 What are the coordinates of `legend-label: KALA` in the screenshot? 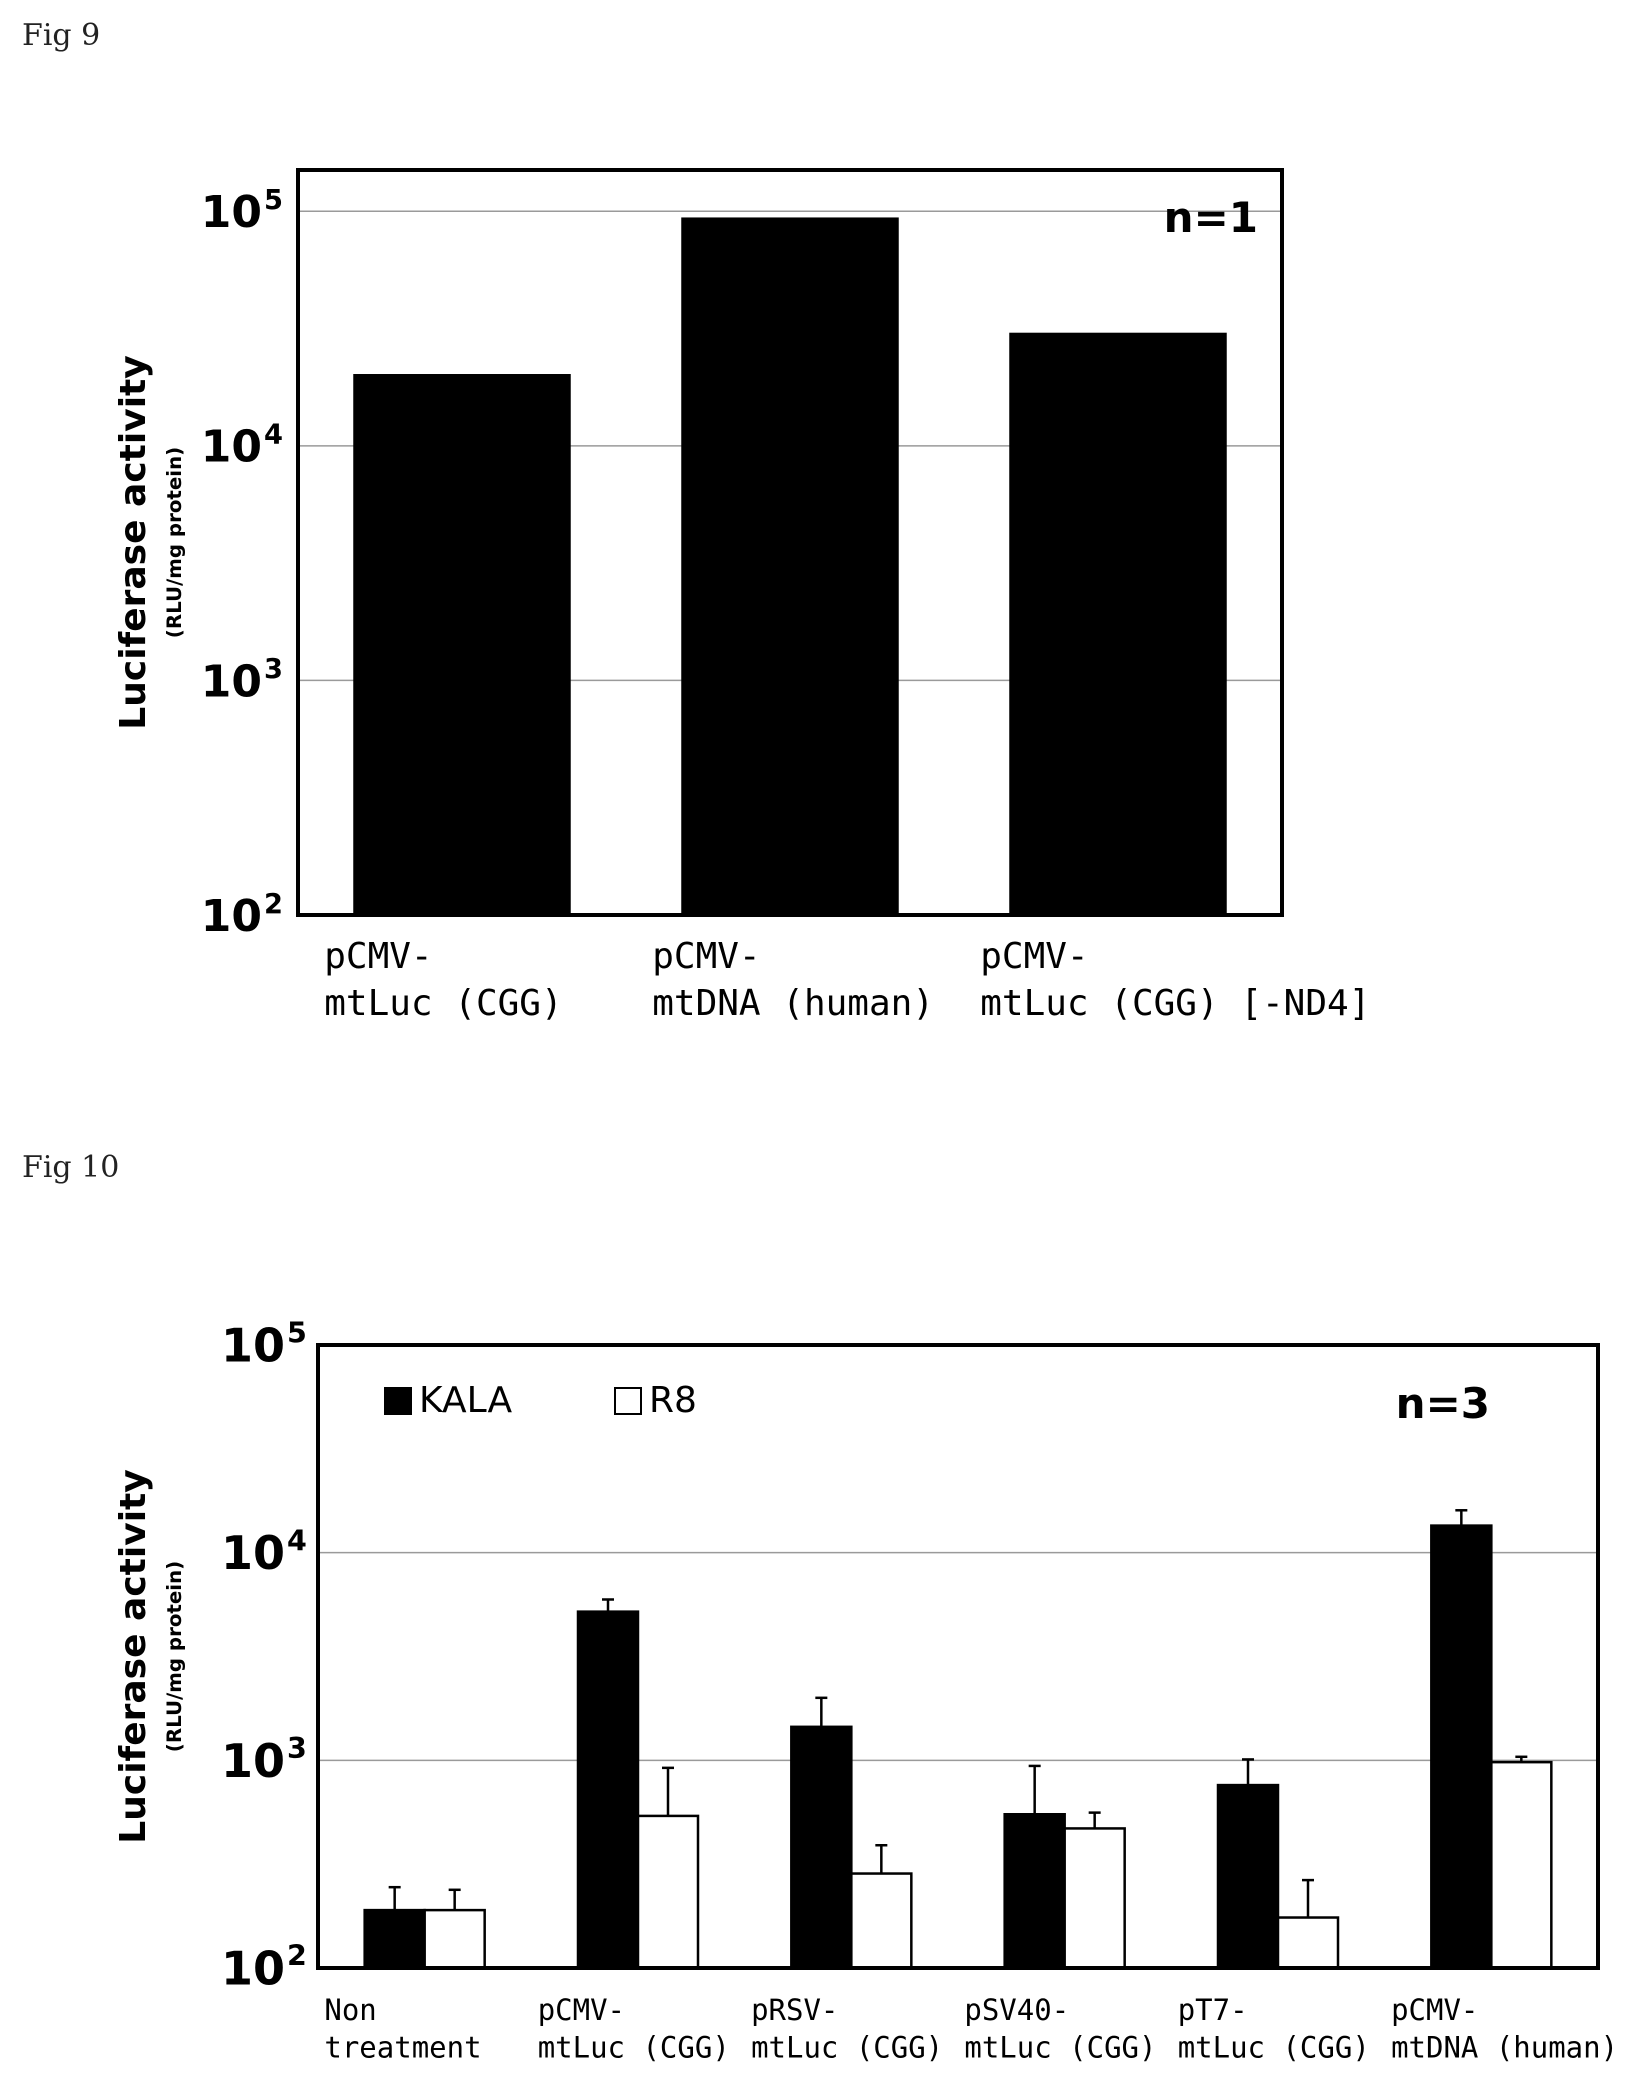 It's located at (465, 1400).